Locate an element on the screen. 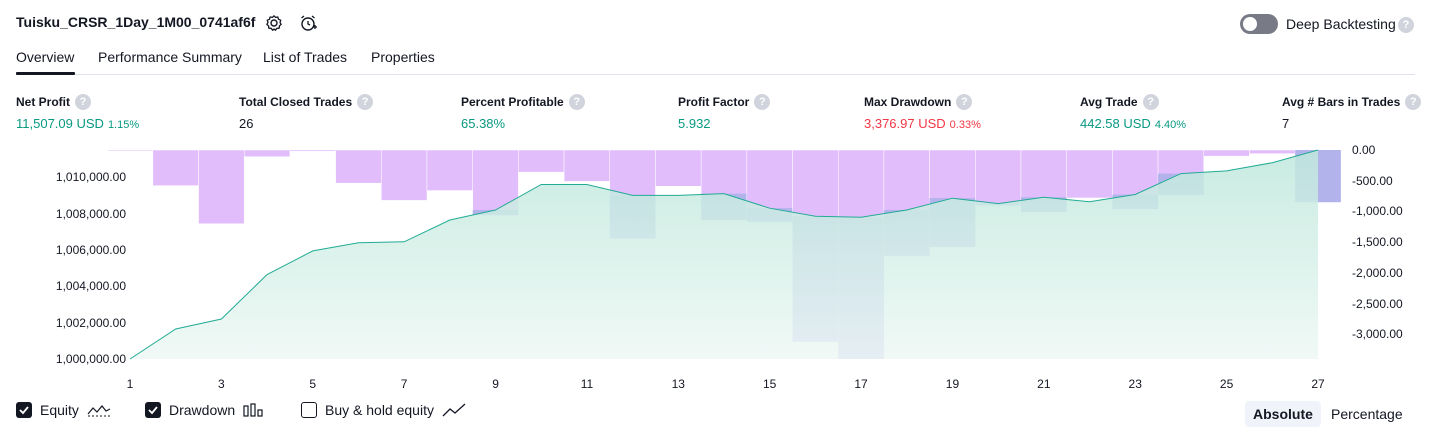 The height and width of the screenshot is (438, 1431). metric-value: 3,376.97 USD is located at coordinates (905, 123).